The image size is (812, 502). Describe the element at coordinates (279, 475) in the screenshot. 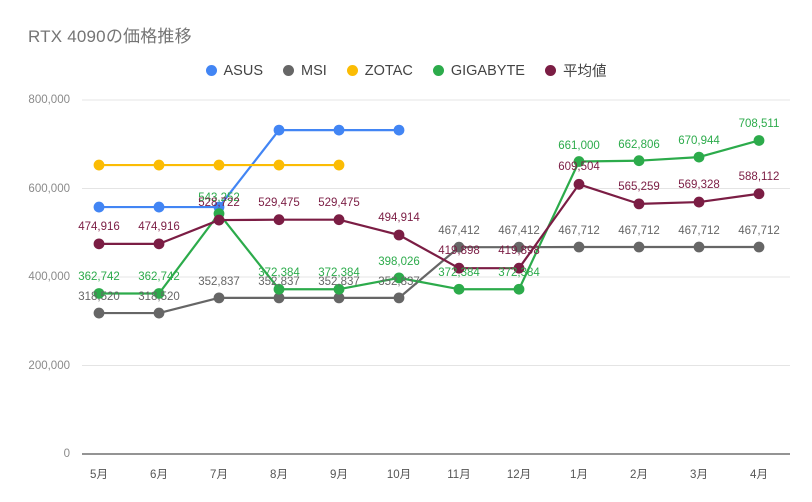

I see `x-tick-label: 8月` at that location.